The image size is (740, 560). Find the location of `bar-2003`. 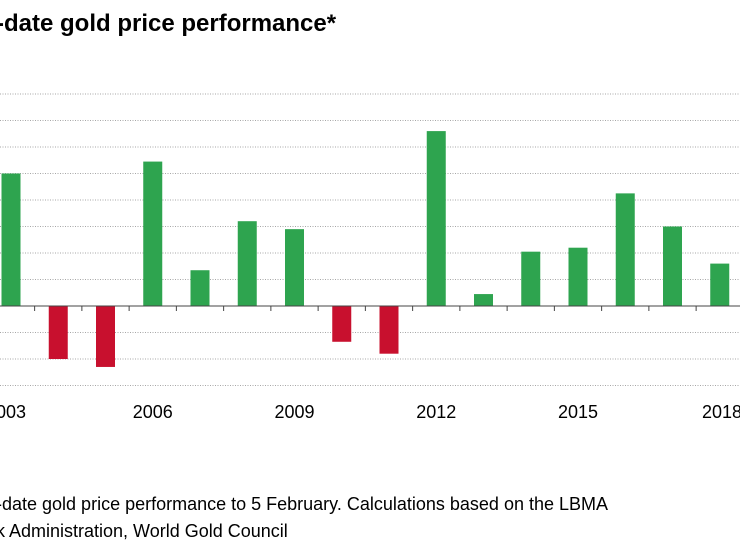

bar-2003 is located at coordinates (11, 239).